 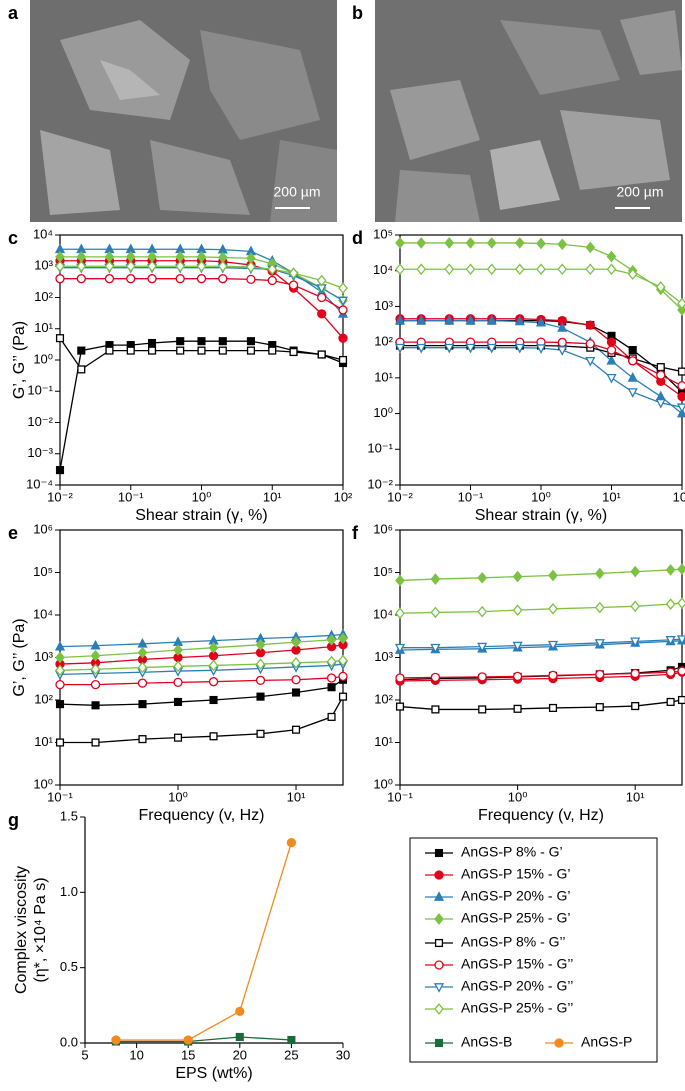 What do you see at coordinates (343, 1054) in the screenshot?
I see `x-tick-label: 30` at bounding box center [343, 1054].